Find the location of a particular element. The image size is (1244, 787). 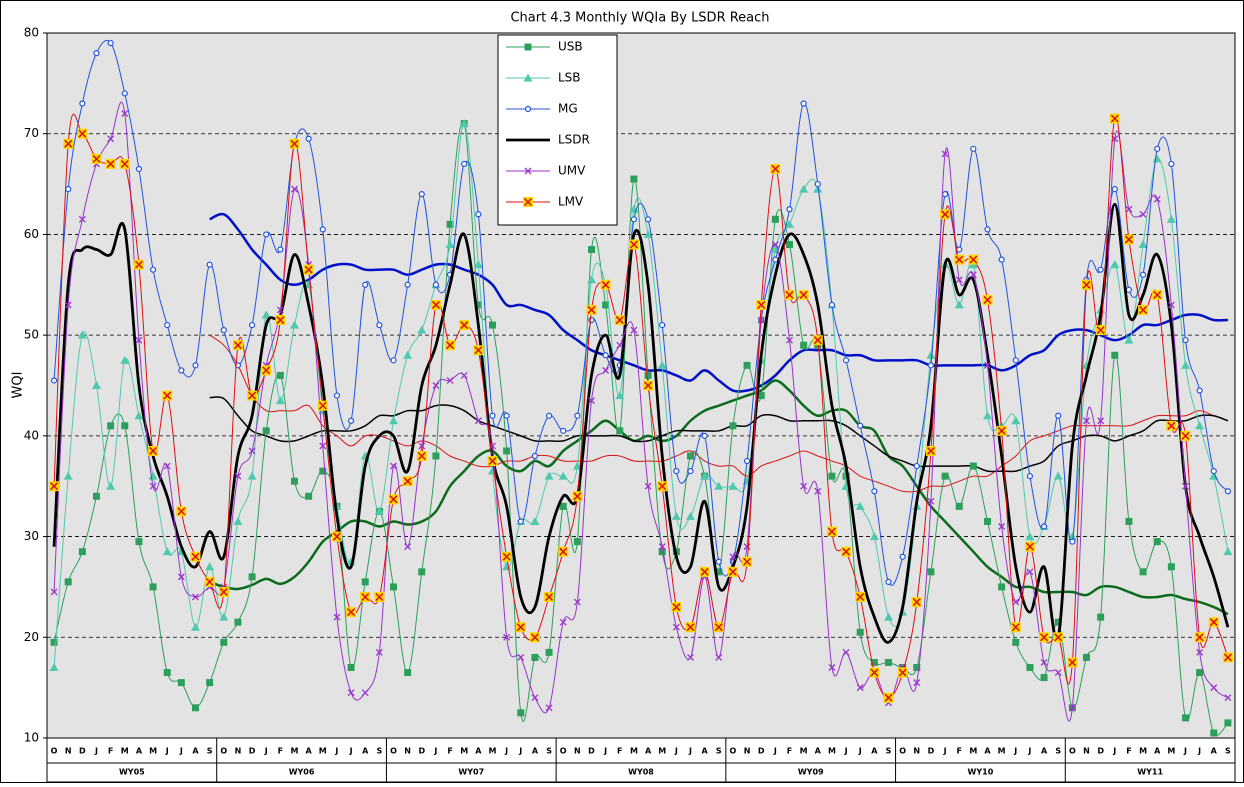

y-tick-label: 30 is located at coordinates (31, 536).